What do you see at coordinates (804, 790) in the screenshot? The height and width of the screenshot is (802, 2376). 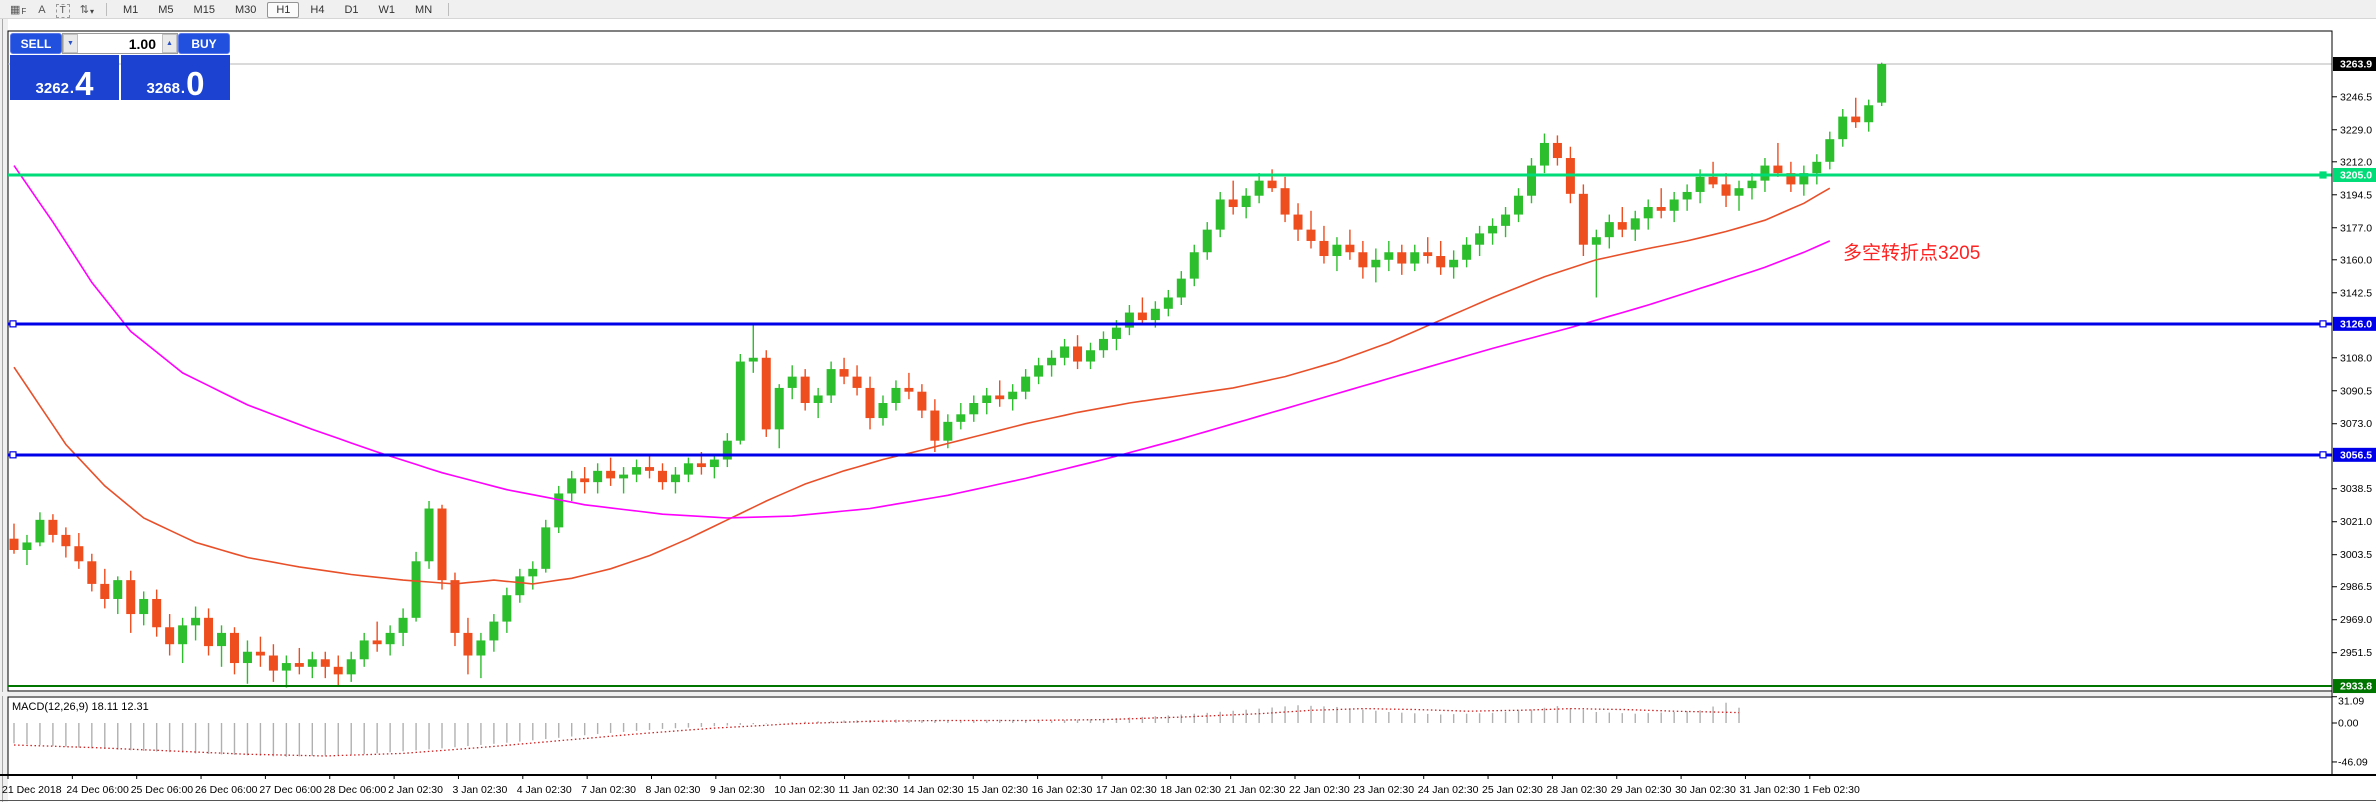 I see `time-axis-label: 10 Jan 02:30` at bounding box center [804, 790].